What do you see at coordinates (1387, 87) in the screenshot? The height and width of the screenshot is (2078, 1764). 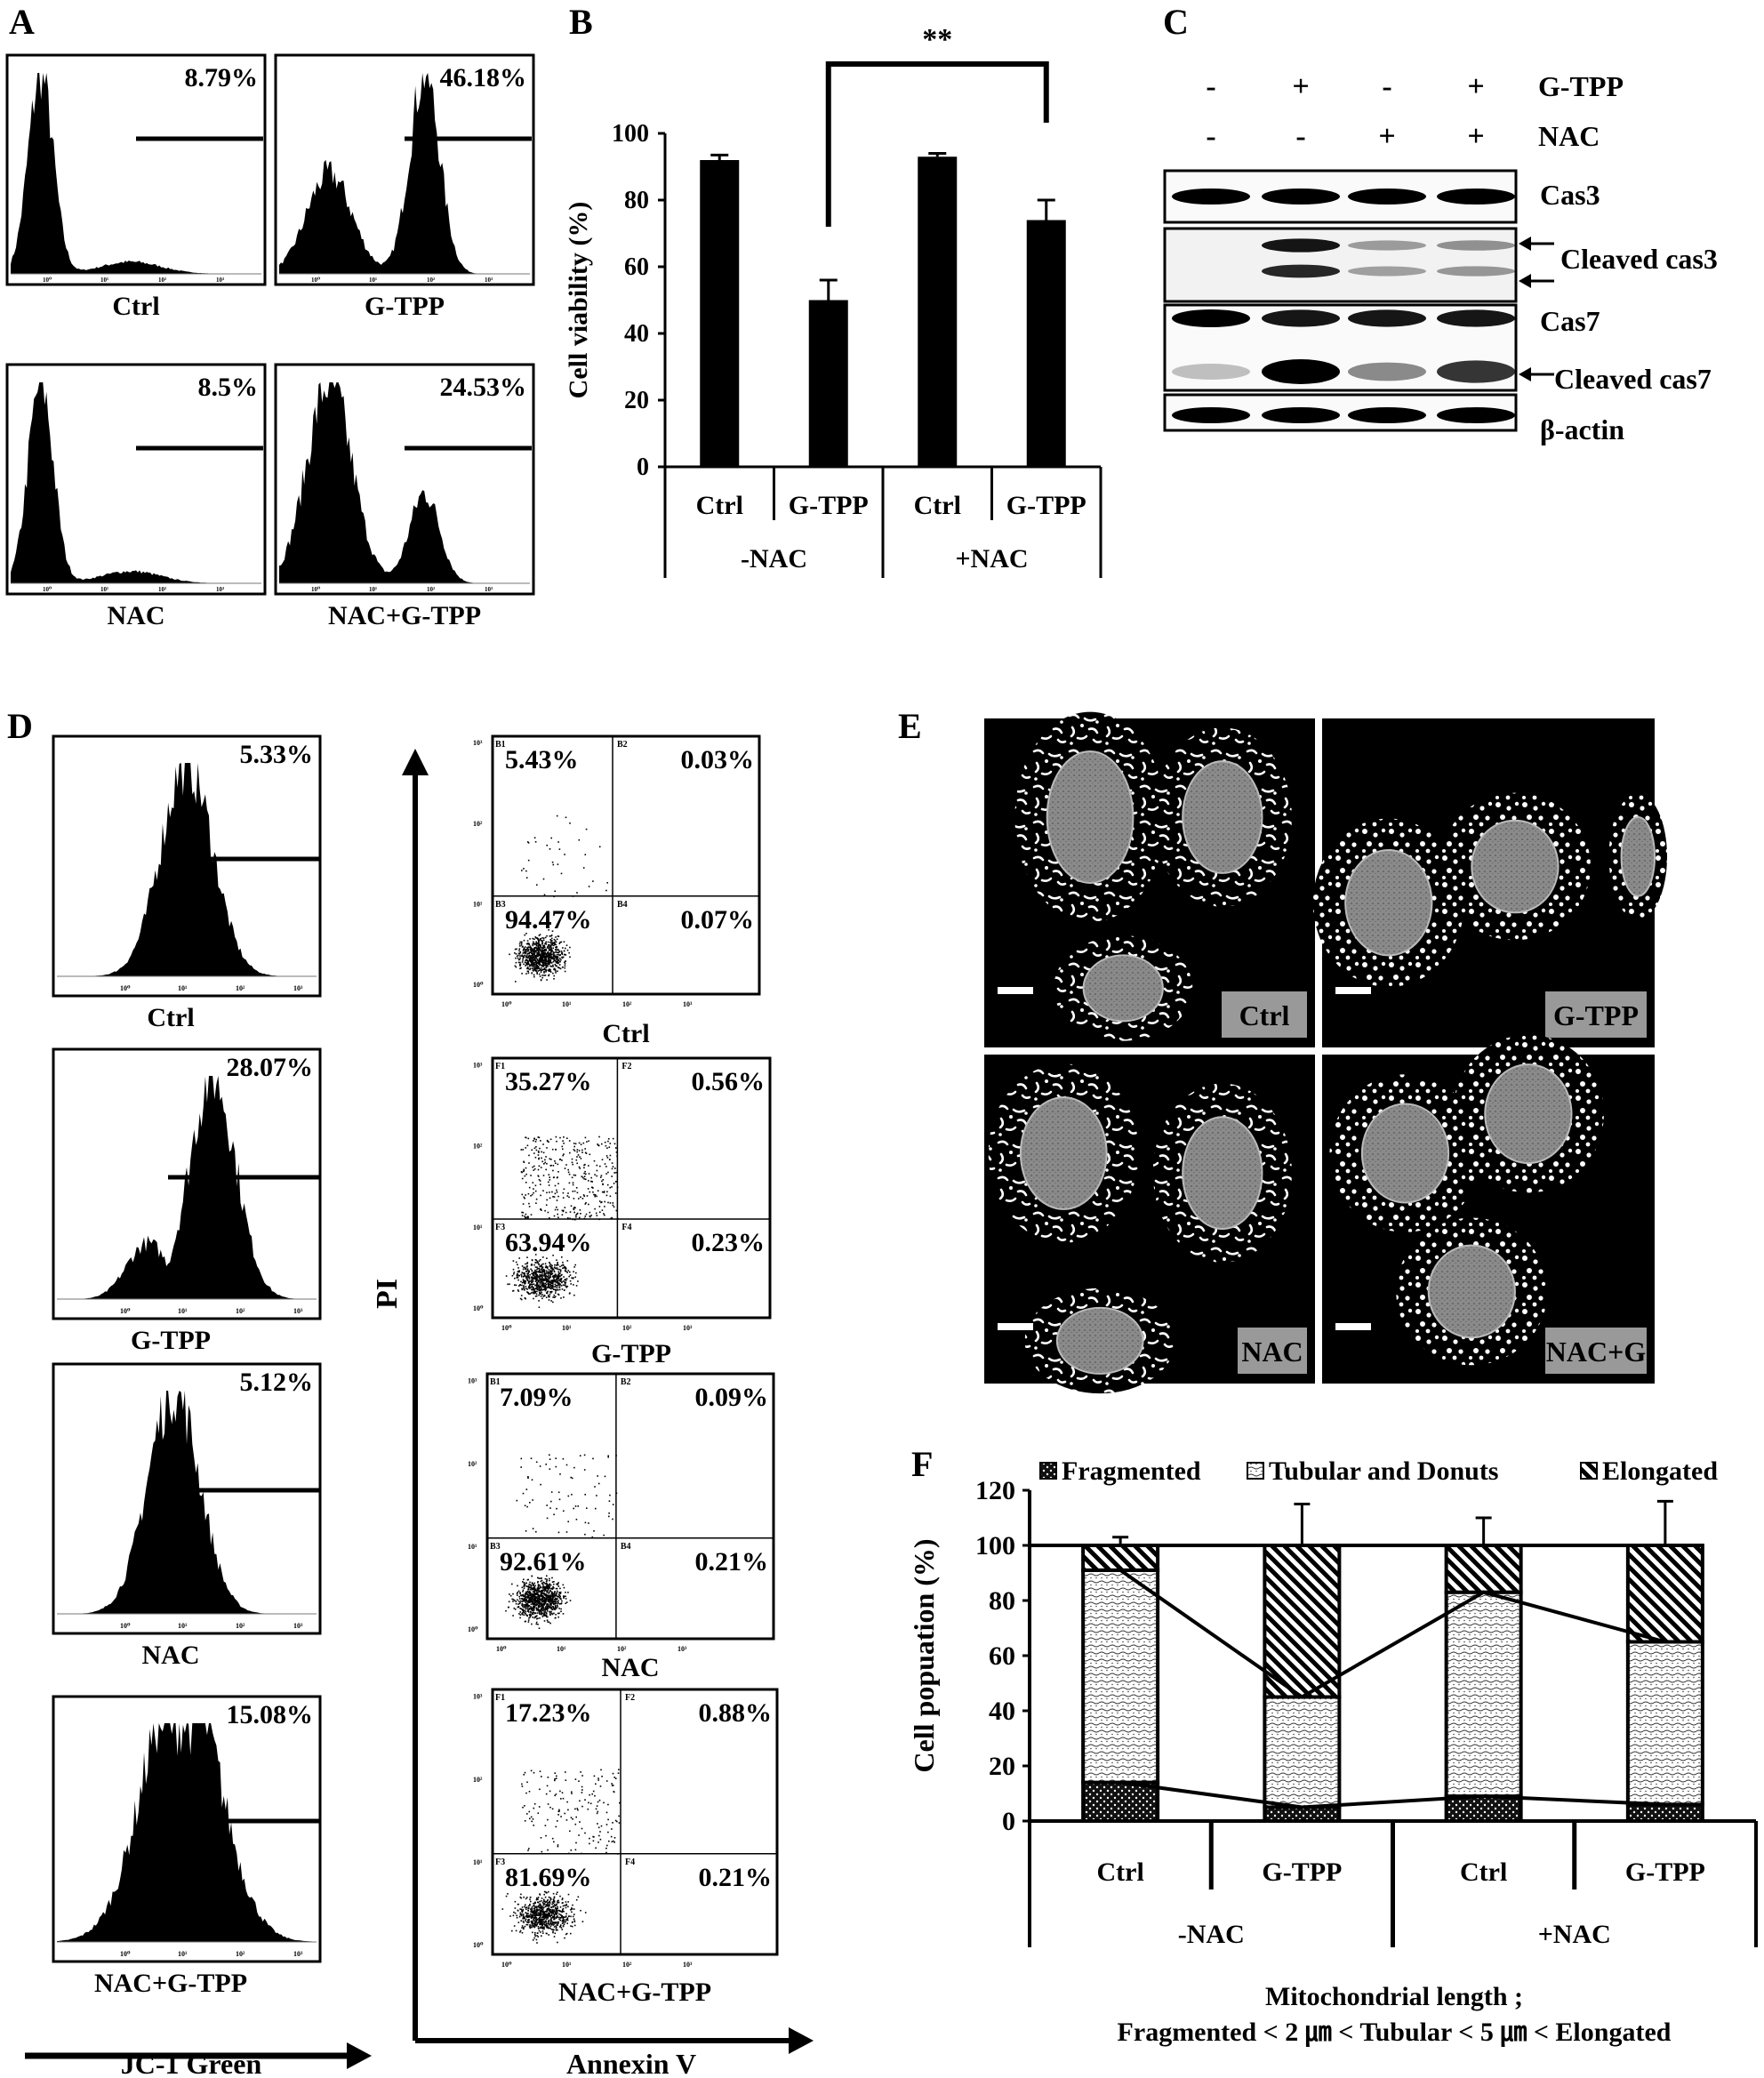 I see `treatment-sign: -` at bounding box center [1387, 87].